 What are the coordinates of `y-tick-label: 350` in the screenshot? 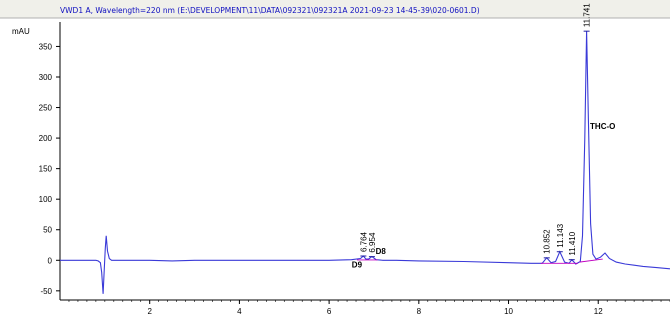 It's located at (46, 46).